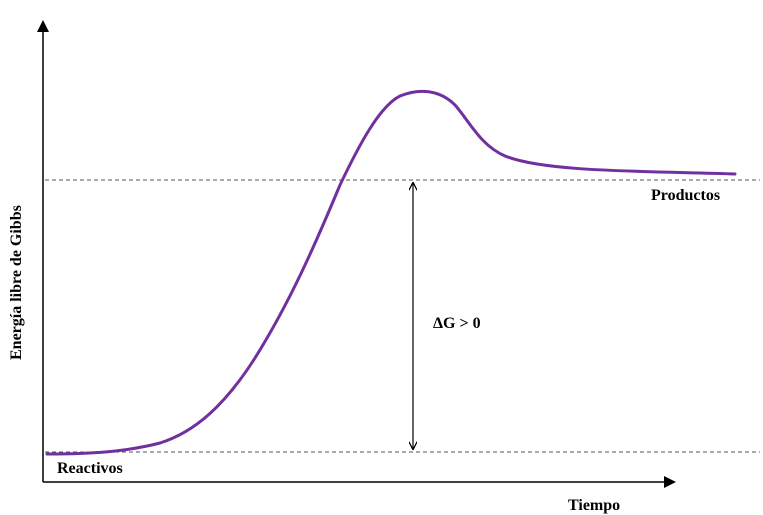  Describe the element at coordinates (90, 468) in the screenshot. I see `reactants-label: Reactivos` at that location.